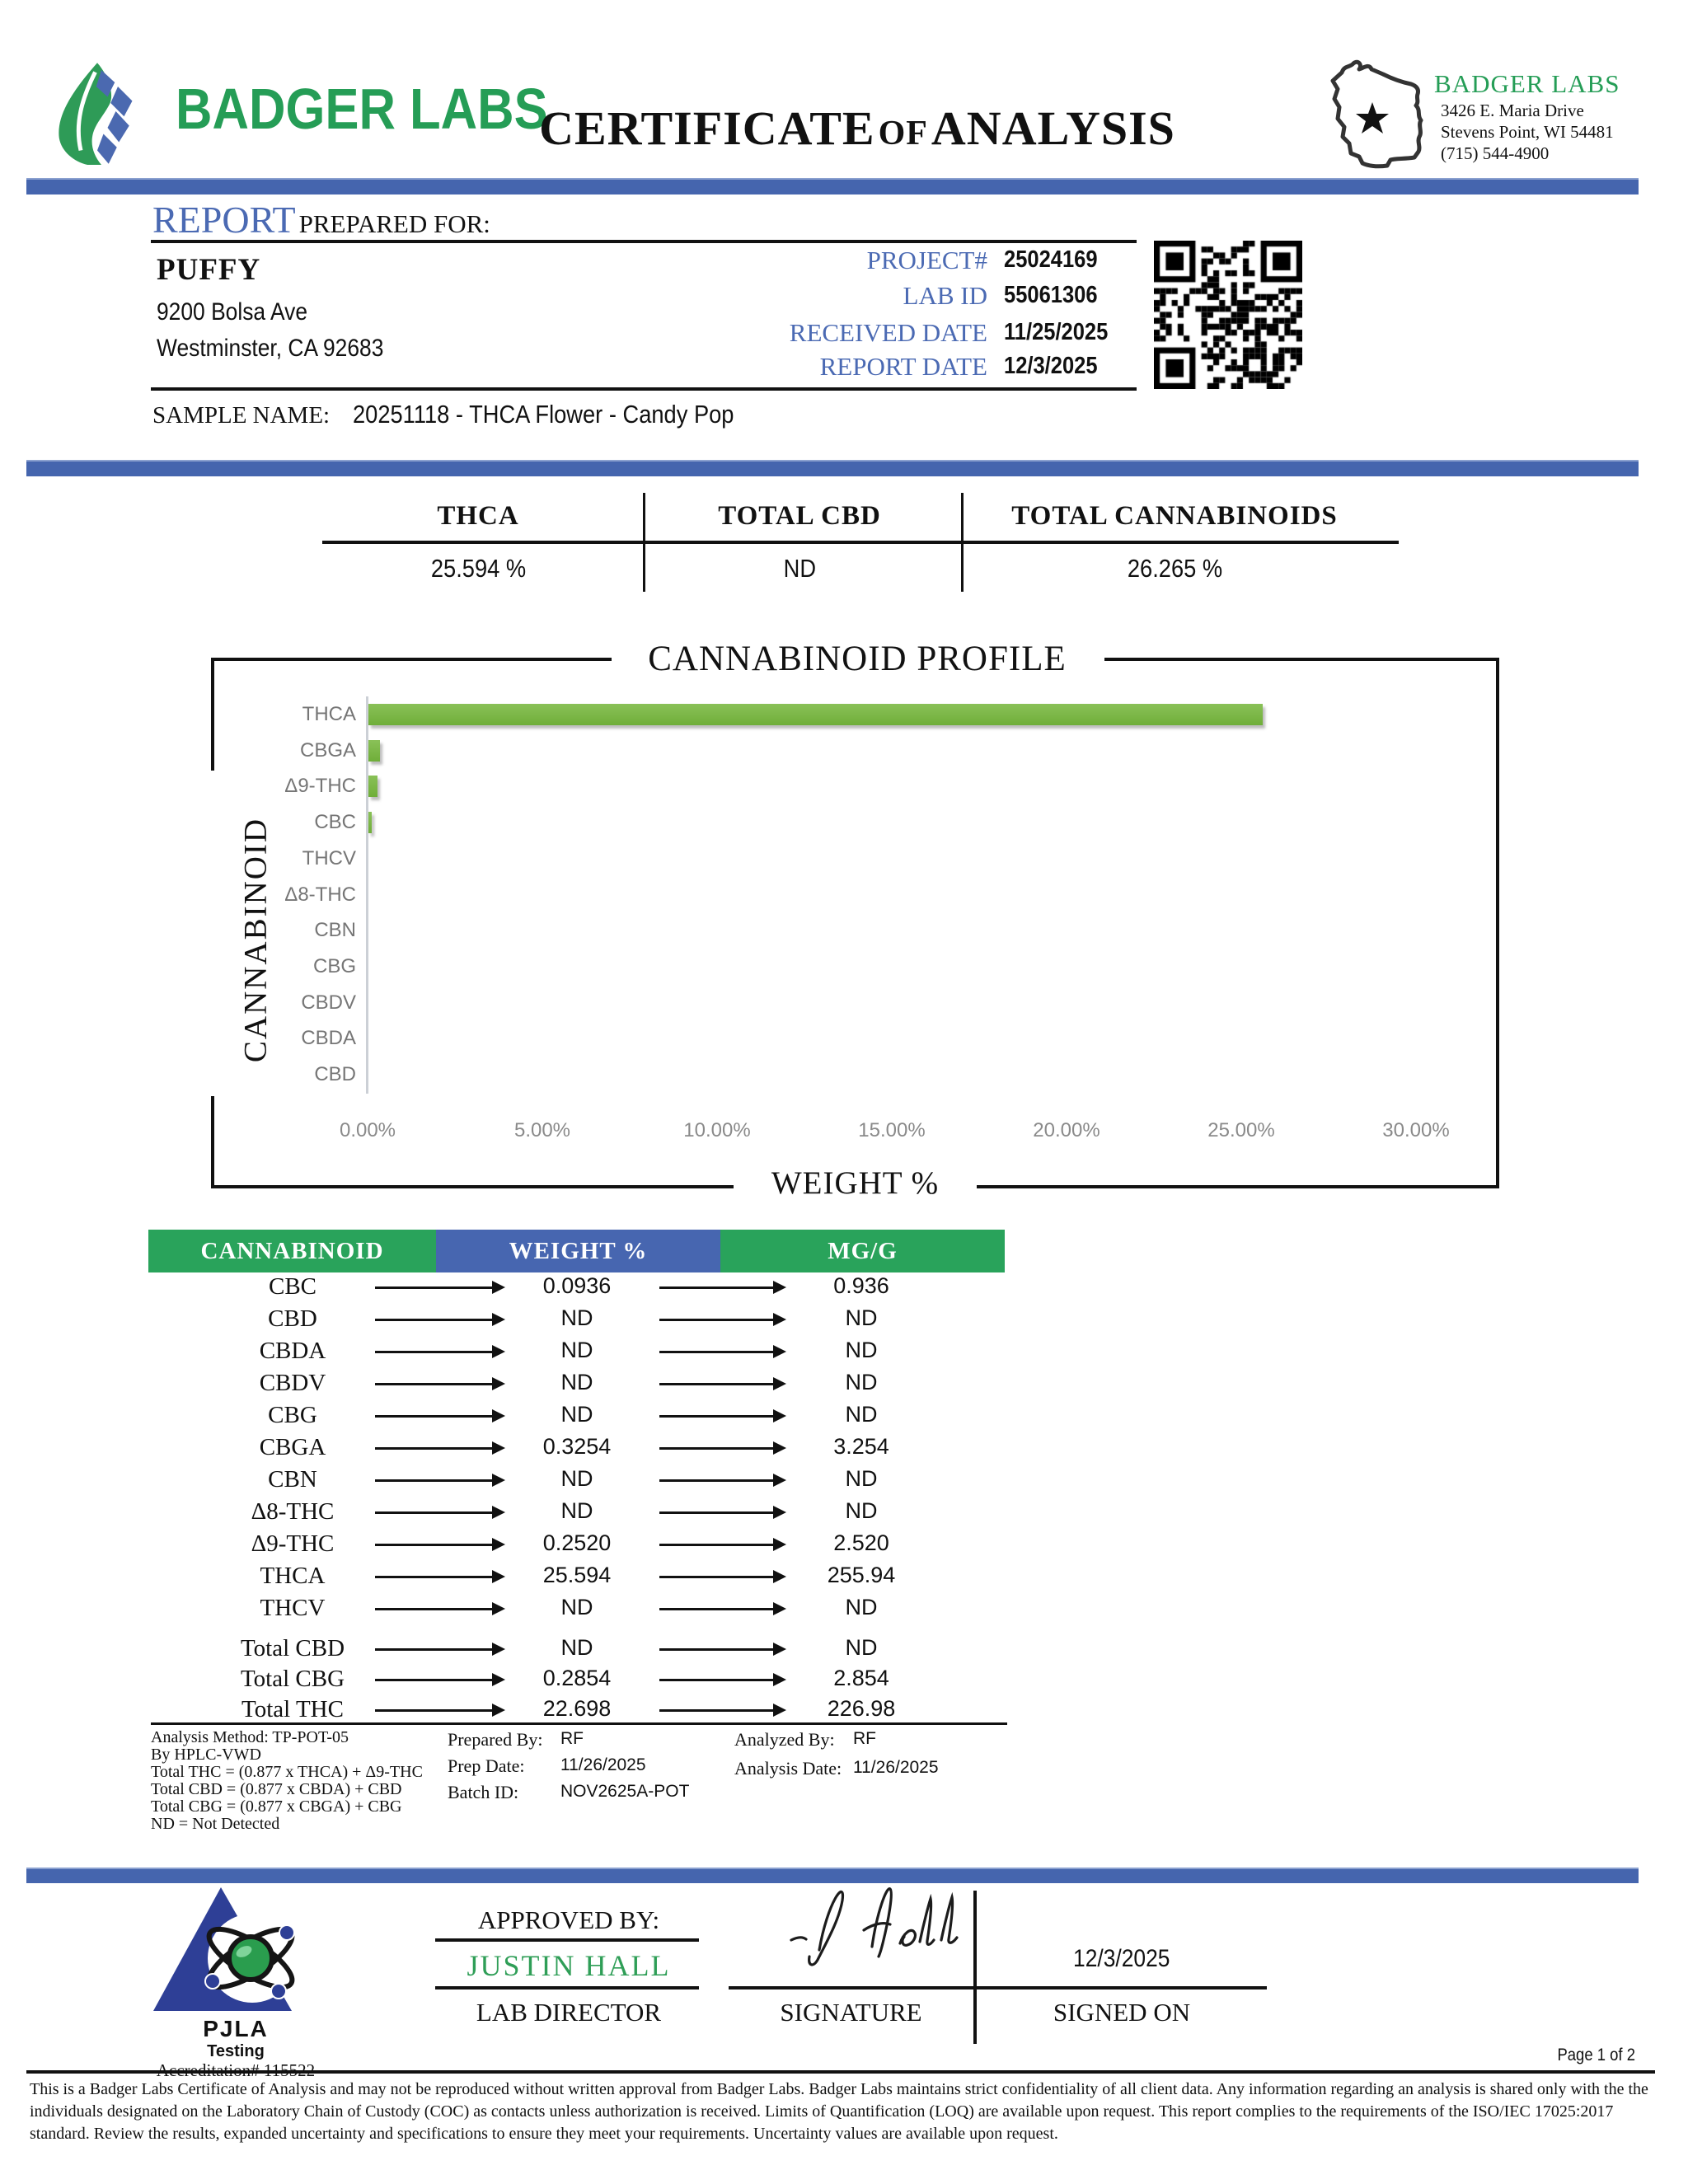 The width and height of the screenshot is (1688, 2184). What do you see at coordinates (328, 750) in the screenshot?
I see `chart-category-label: CBGA` at bounding box center [328, 750].